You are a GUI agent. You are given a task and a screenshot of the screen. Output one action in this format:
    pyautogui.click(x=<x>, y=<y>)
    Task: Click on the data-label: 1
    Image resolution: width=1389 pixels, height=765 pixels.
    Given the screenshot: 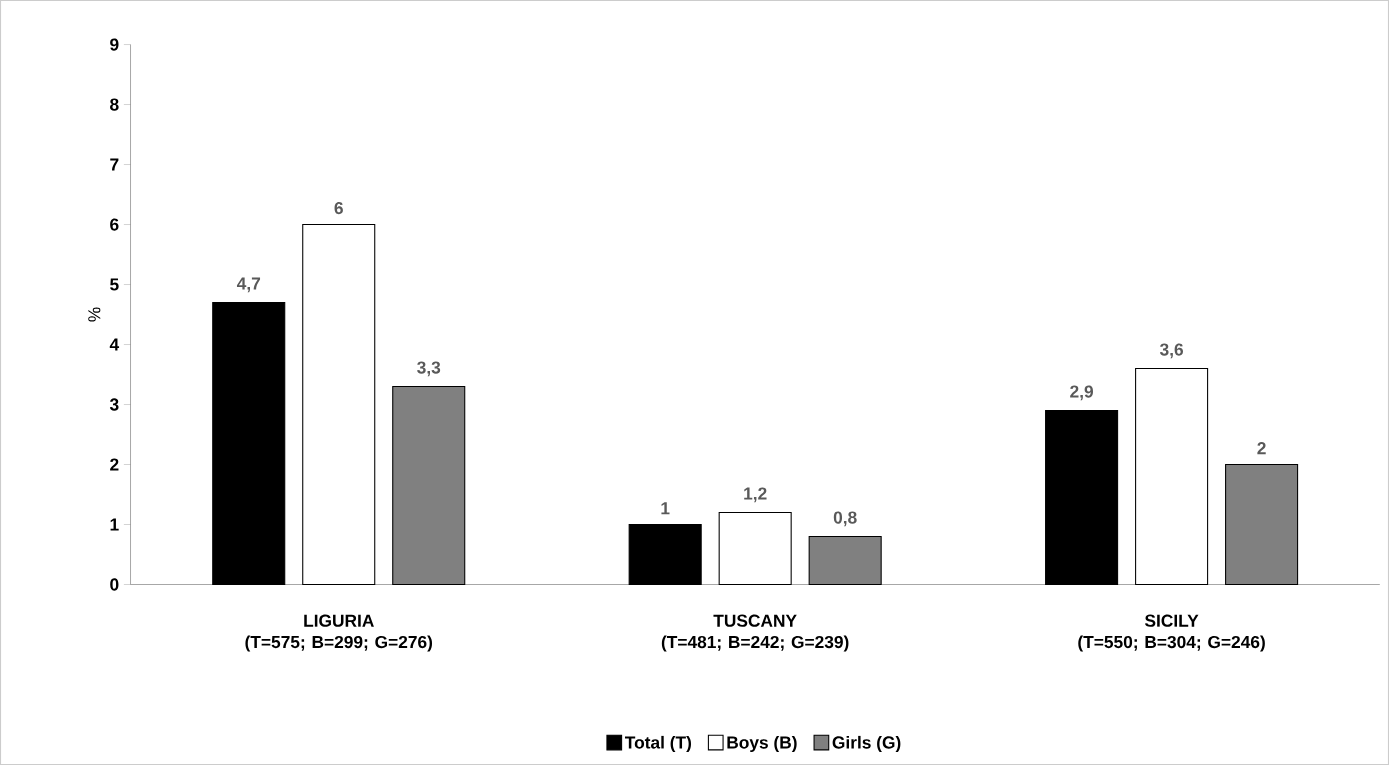 What is the action you would take?
    pyautogui.click(x=665, y=508)
    